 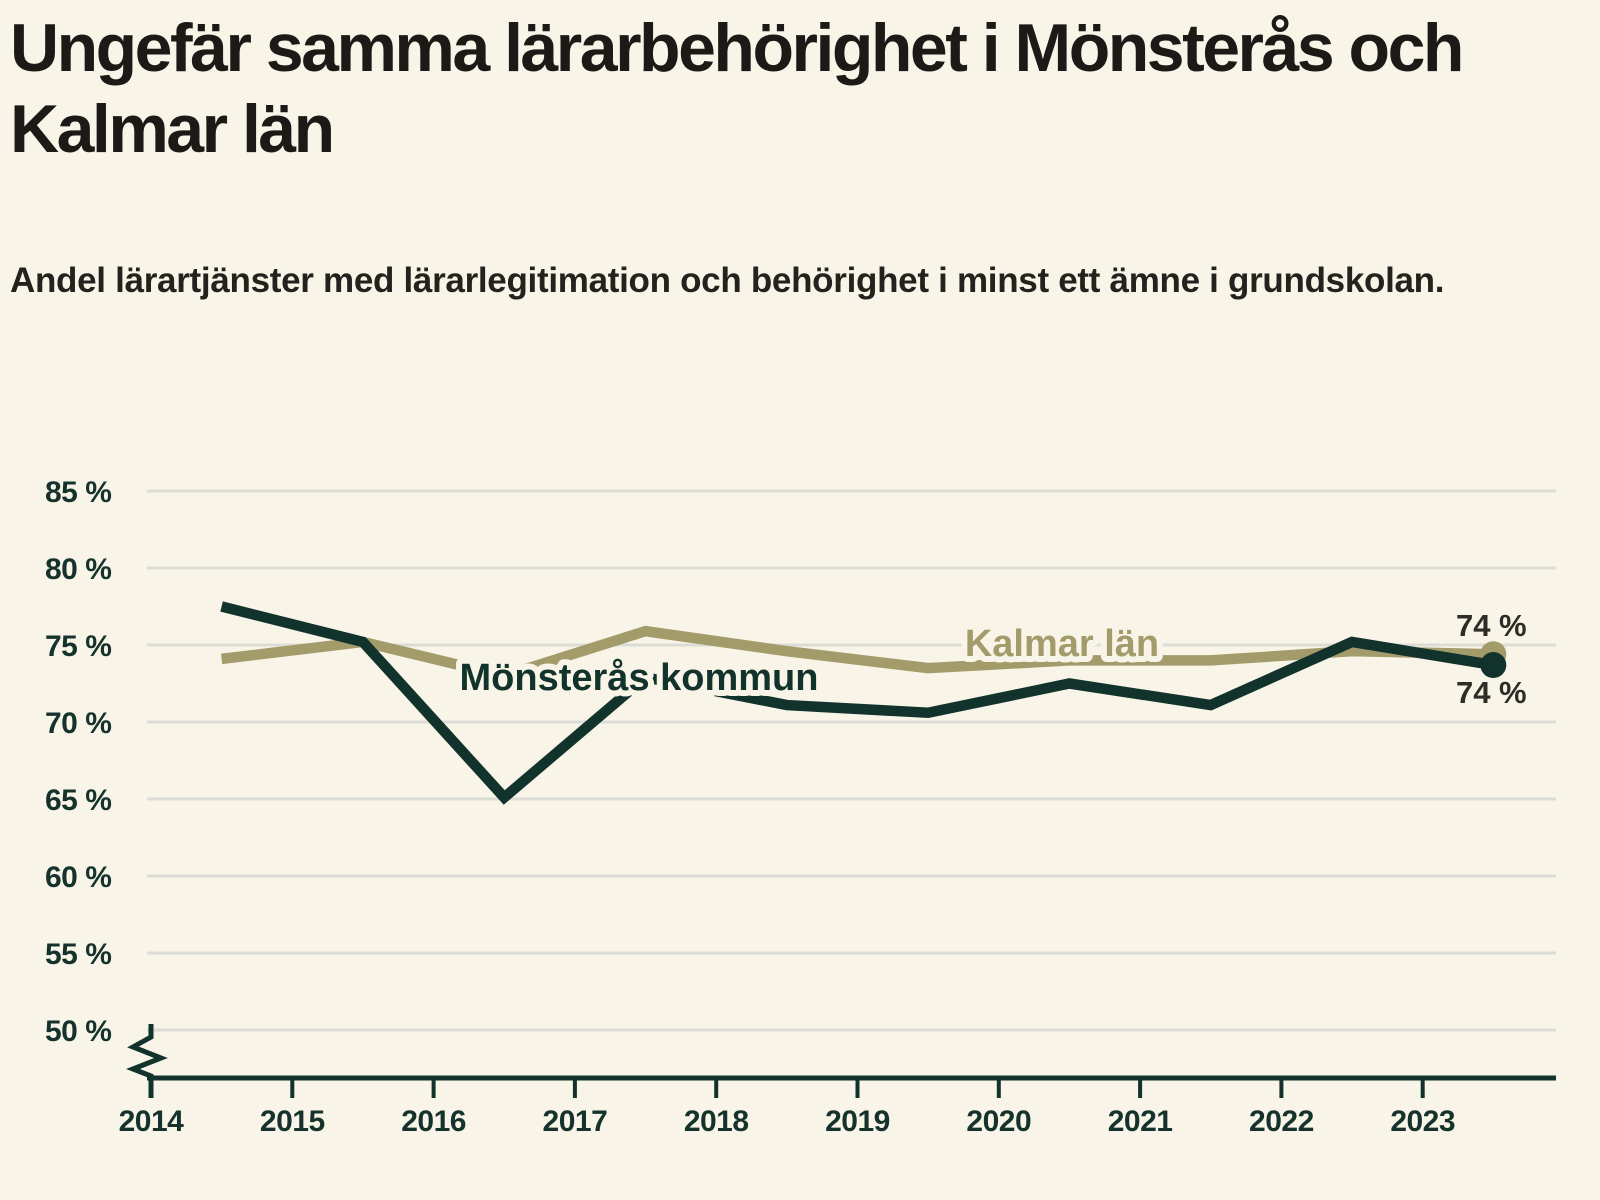 What do you see at coordinates (1422, 1121) in the screenshot?
I see `x-axis-tick-label: 2023` at bounding box center [1422, 1121].